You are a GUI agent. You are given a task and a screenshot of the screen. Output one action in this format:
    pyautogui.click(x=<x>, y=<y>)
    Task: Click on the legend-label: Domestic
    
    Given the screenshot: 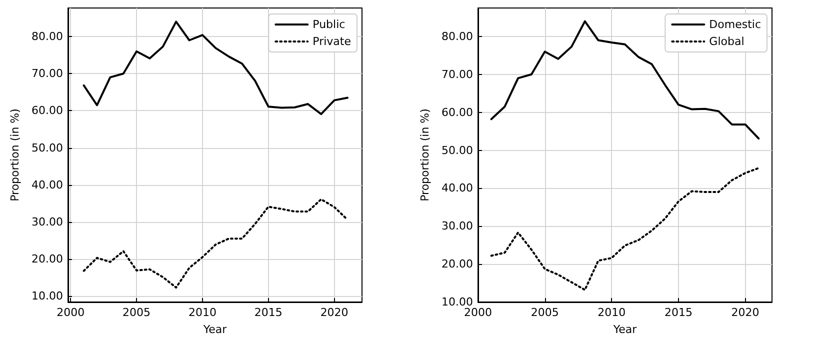 What is the action you would take?
    pyautogui.click(x=735, y=24)
    